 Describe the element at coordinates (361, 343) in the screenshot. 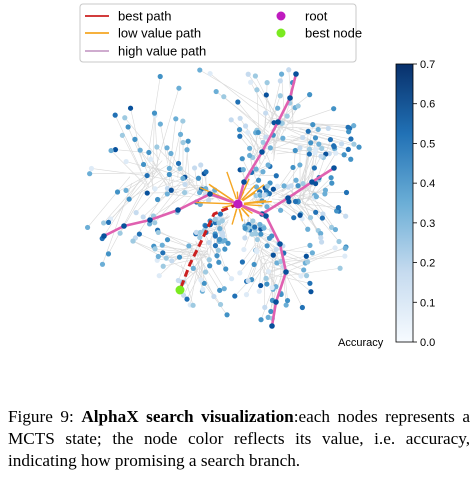

I see `colorbar-label: Accuracy` at that location.